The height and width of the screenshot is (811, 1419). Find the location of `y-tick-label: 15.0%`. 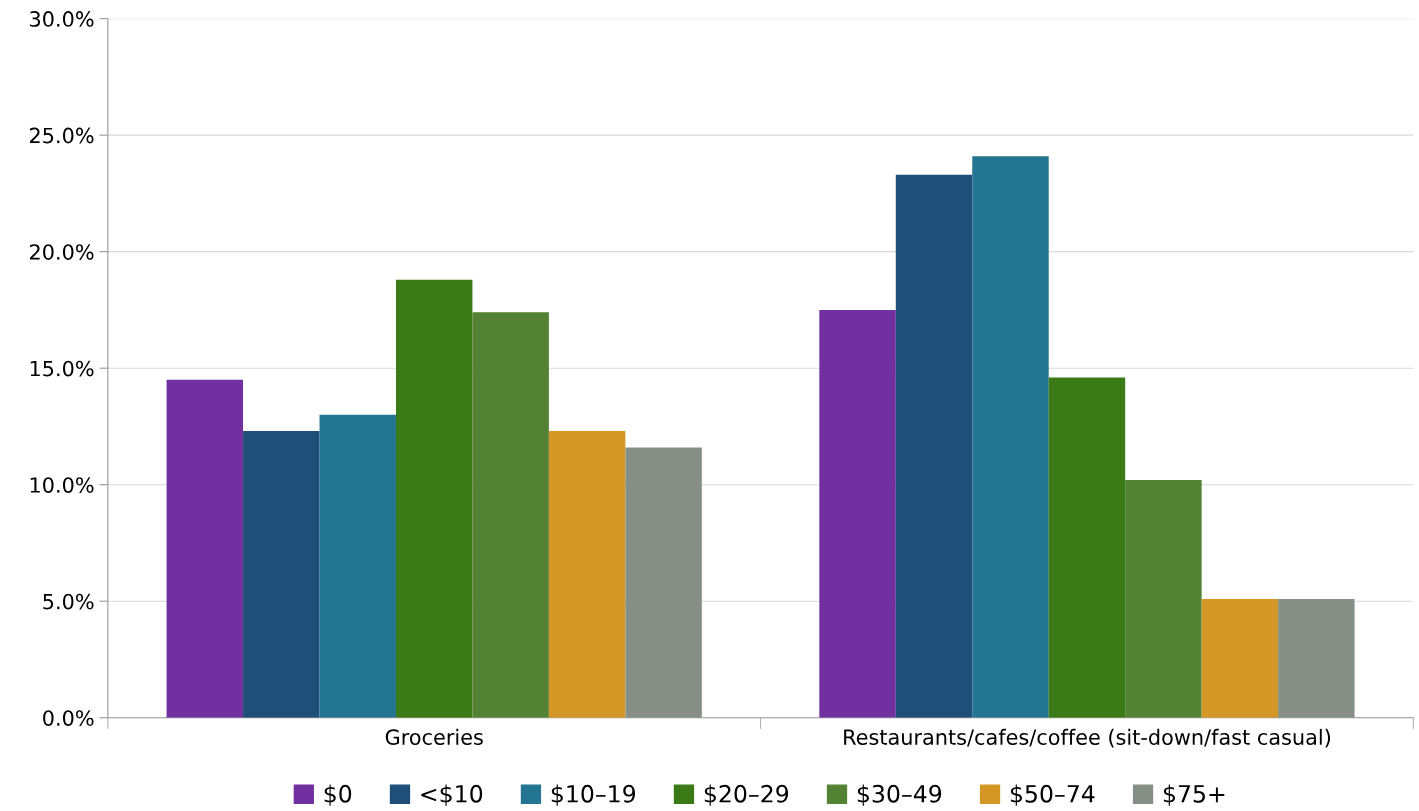

y-tick-label: 15.0% is located at coordinates (62, 368).